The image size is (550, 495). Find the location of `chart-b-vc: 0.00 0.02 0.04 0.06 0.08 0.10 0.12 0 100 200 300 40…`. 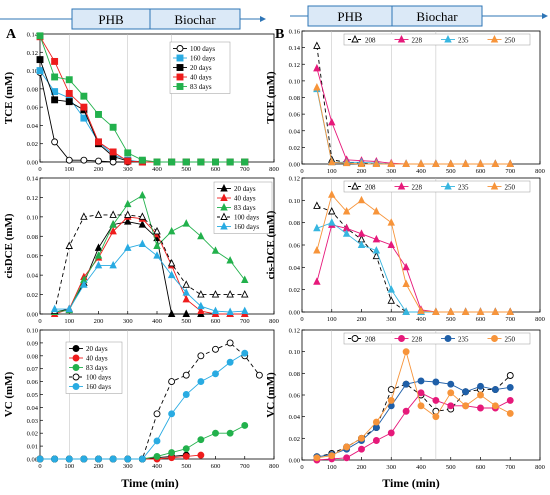

chart-b-vc: 0.00 0.02 0.04 0.06 0.08 0.10 0.12 0 100 200 300 40… is located at coordinates (405, 400).